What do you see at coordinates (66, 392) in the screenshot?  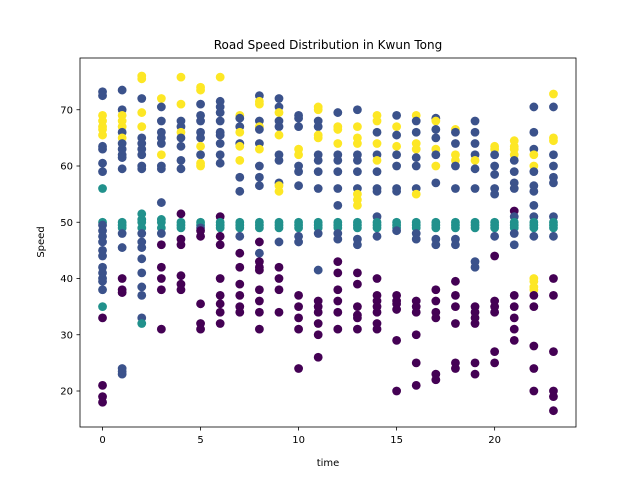 I see `y-tick-label: 20` at bounding box center [66, 392].